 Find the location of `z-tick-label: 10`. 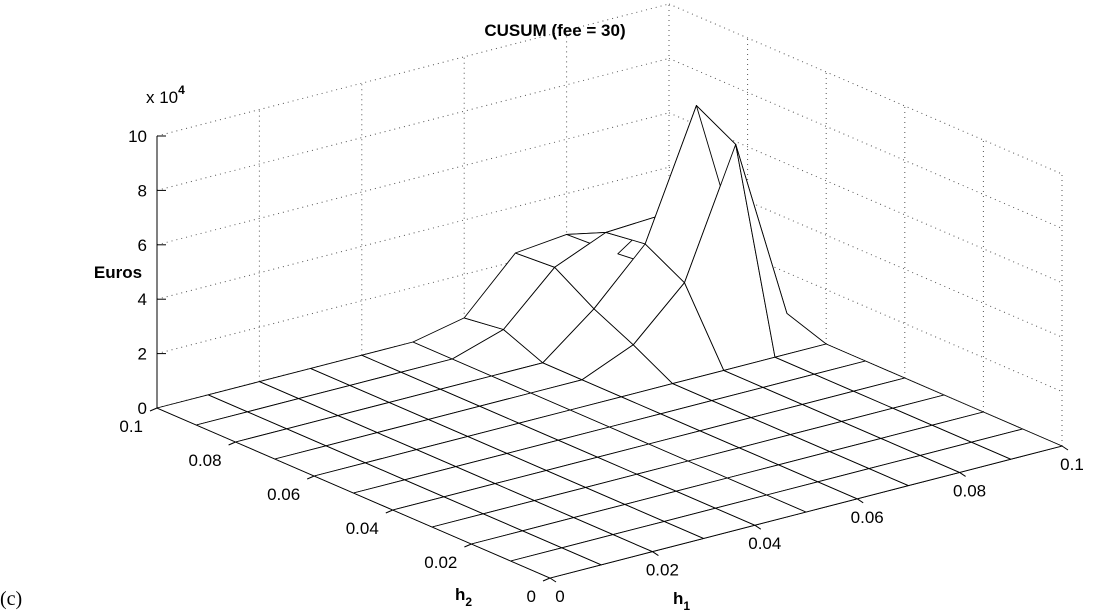

z-tick-label: 10 is located at coordinates (137, 136).